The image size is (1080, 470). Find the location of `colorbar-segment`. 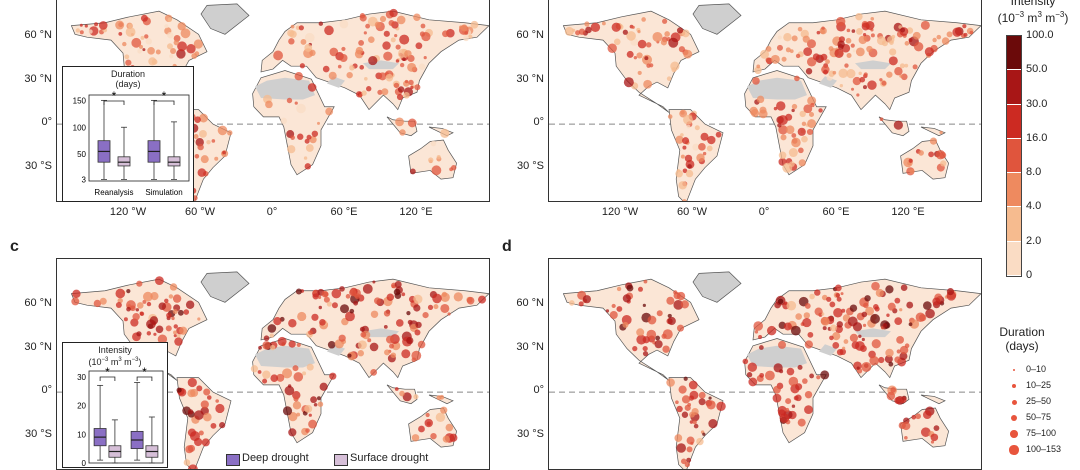

colorbar-segment is located at coordinates (1014, 87).